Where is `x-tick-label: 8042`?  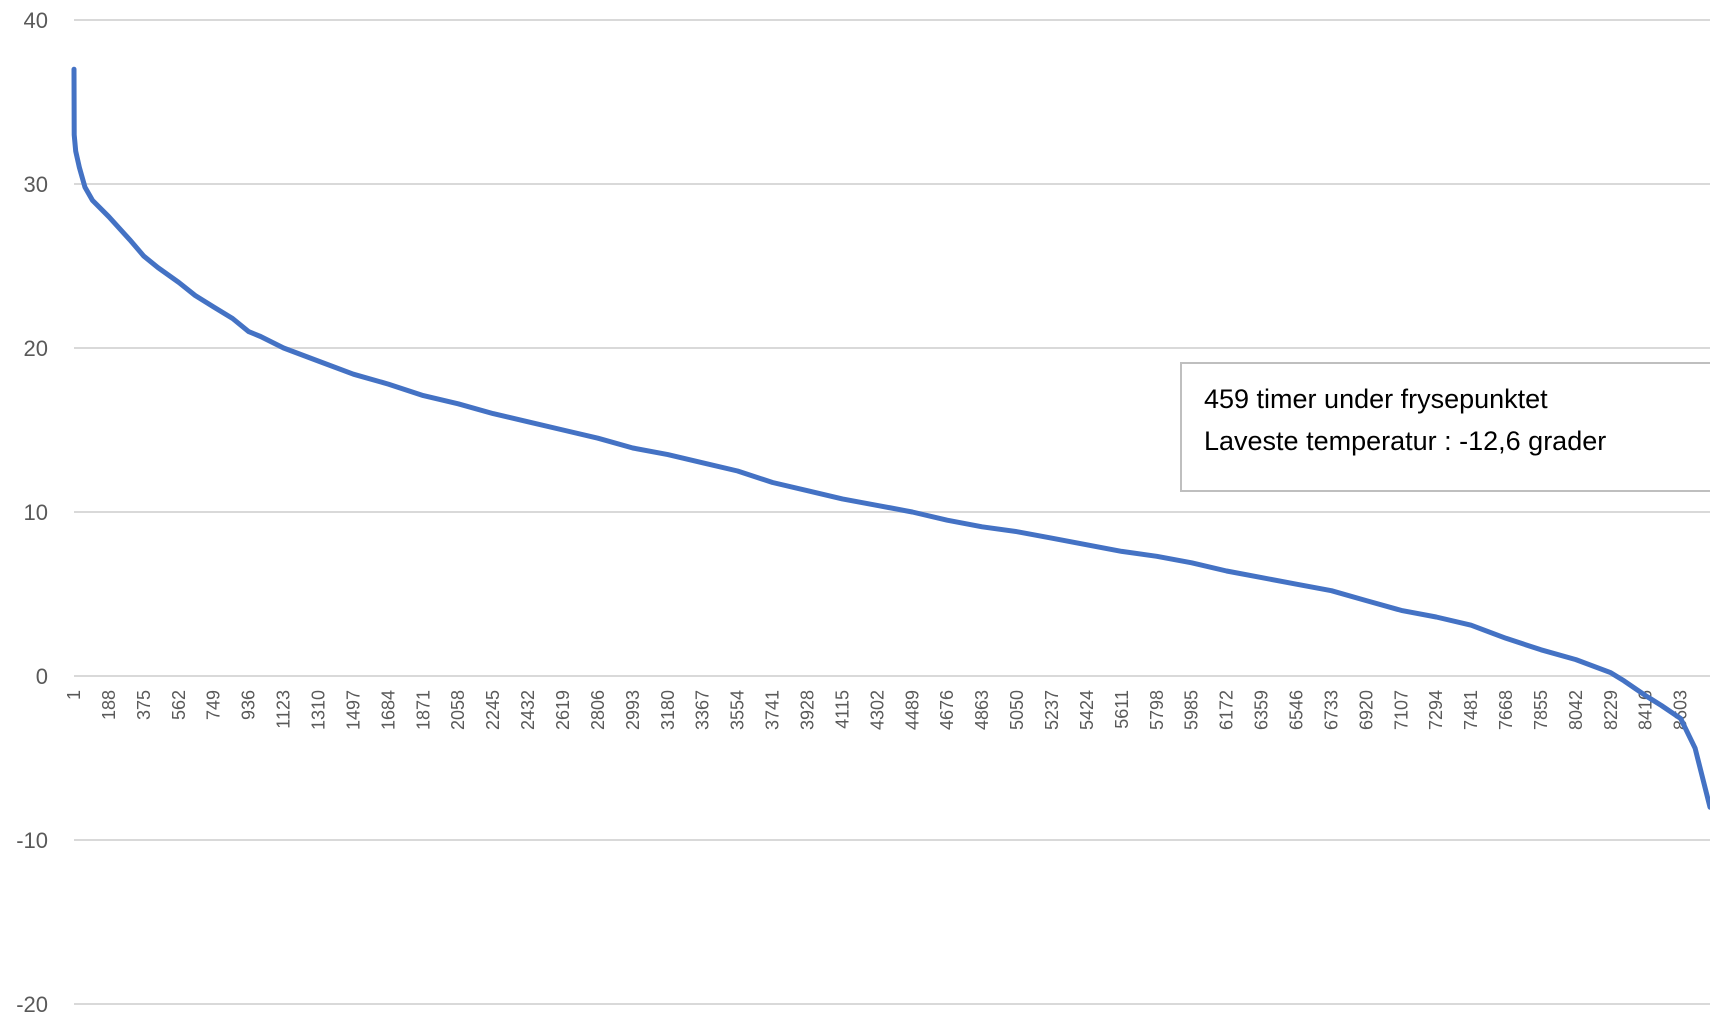
x-tick-label: 8042 is located at coordinates (1576, 710).